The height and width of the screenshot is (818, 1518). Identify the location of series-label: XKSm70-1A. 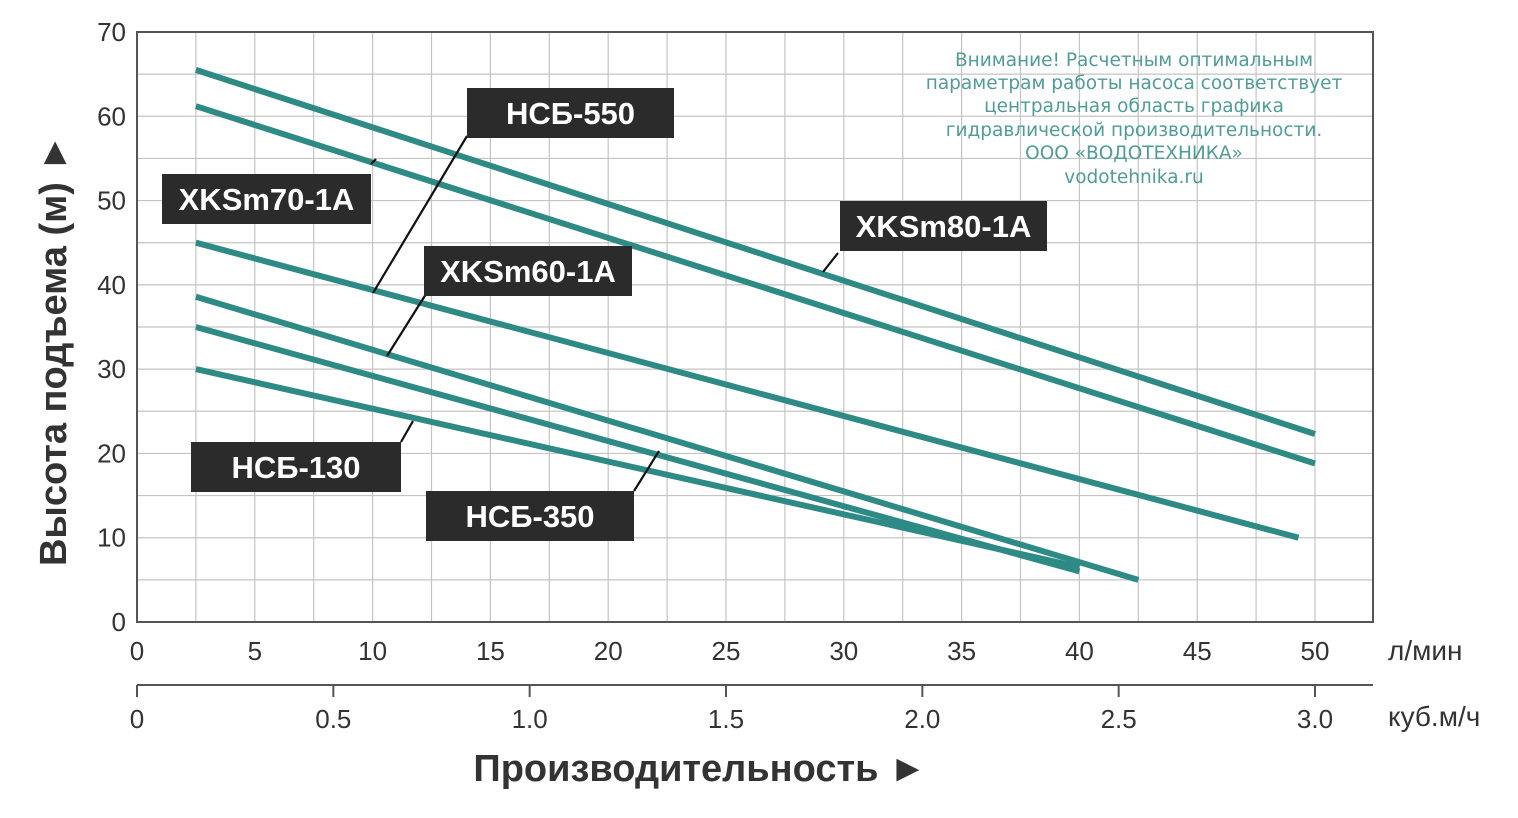
(267, 199).